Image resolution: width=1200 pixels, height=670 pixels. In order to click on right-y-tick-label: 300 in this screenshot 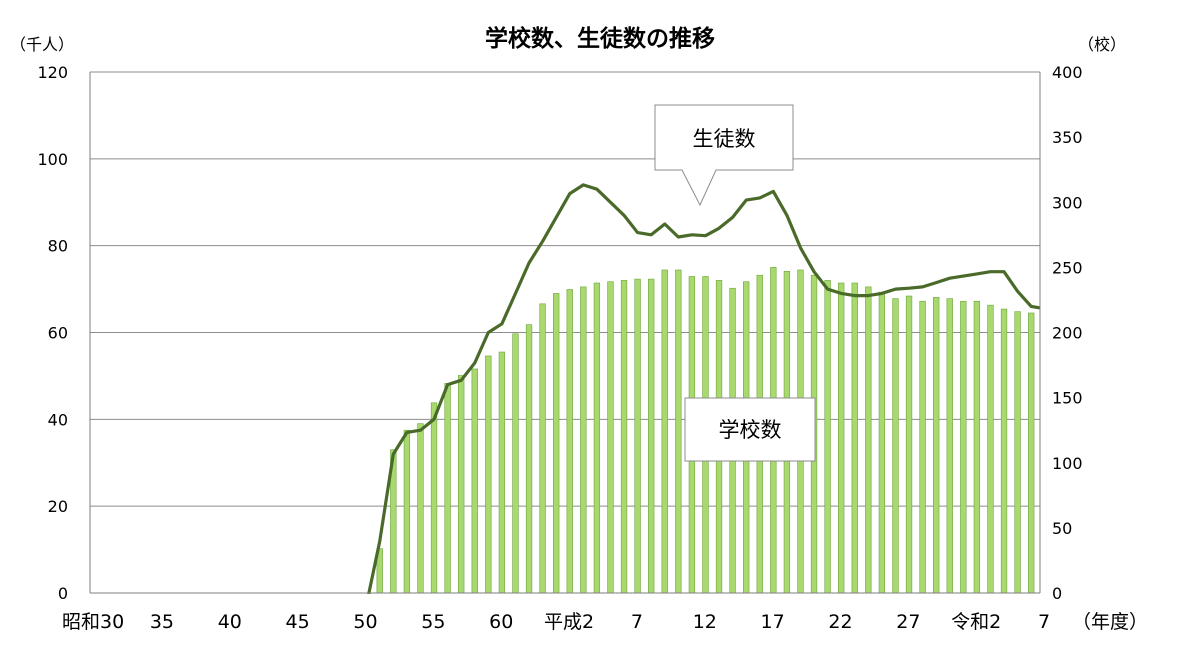, I will do `click(1067, 202)`.